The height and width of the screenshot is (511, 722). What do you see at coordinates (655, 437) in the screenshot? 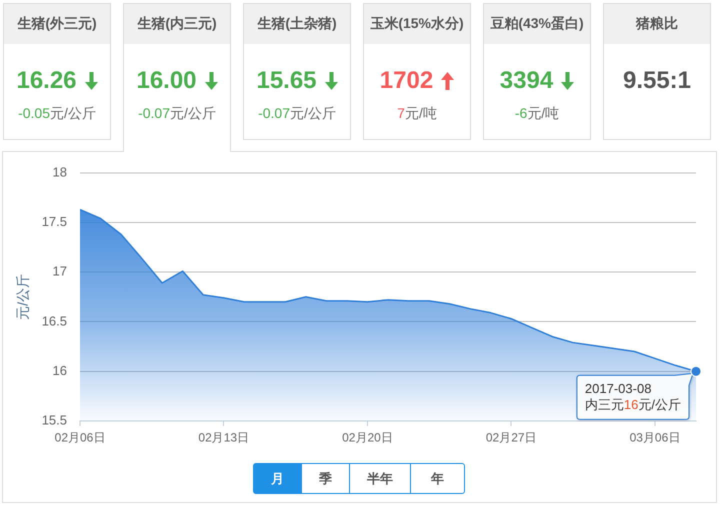
I see `x-tick-label: 03月06日` at bounding box center [655, 437].